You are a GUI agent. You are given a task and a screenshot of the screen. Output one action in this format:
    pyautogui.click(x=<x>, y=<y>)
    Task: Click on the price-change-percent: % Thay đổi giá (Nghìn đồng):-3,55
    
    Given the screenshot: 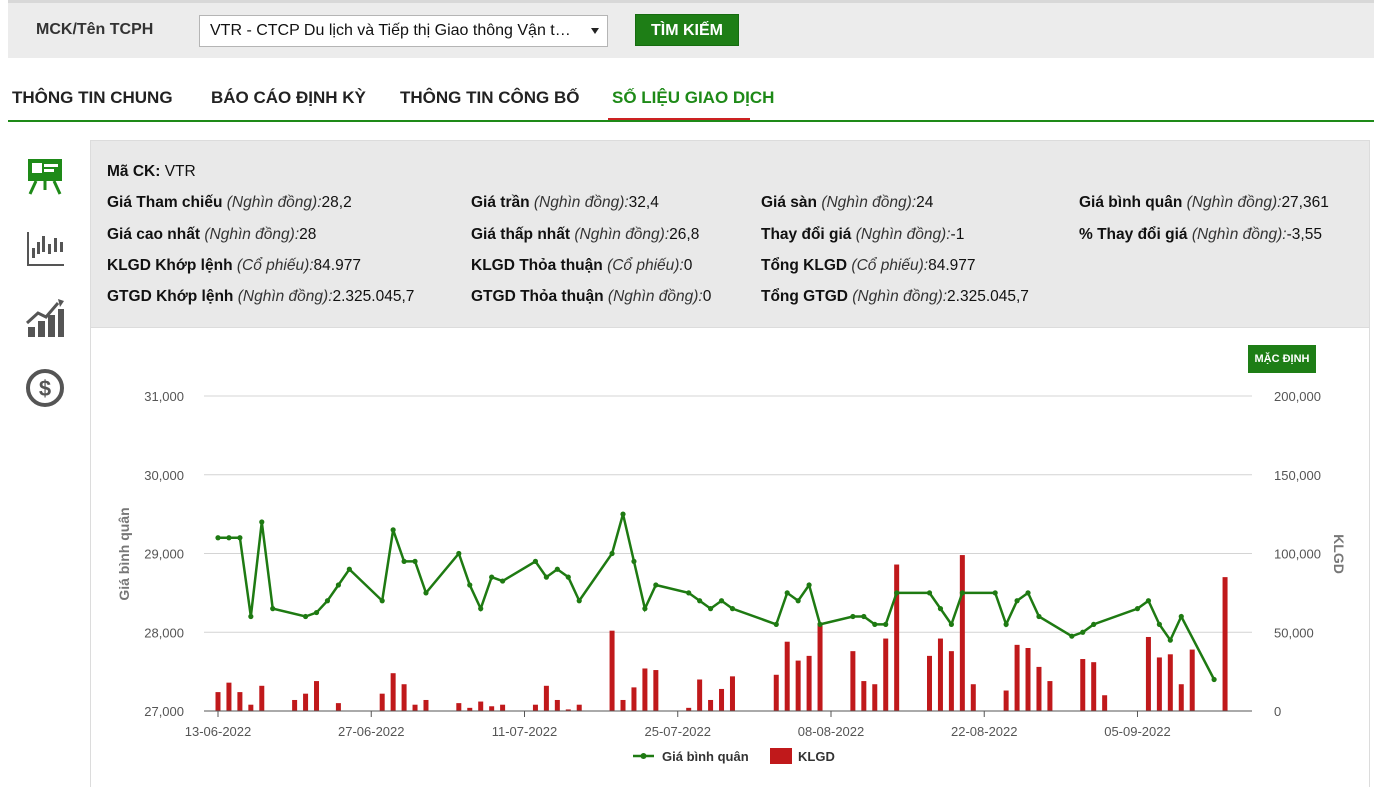 What is the action you would take?
    pyautogui.click(x=1200, y=234)
    